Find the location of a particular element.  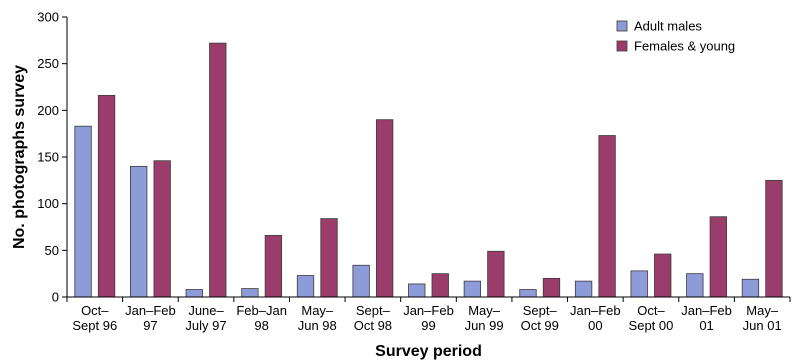

legend-swatch-adult-males is located at coordinates (622, 26).